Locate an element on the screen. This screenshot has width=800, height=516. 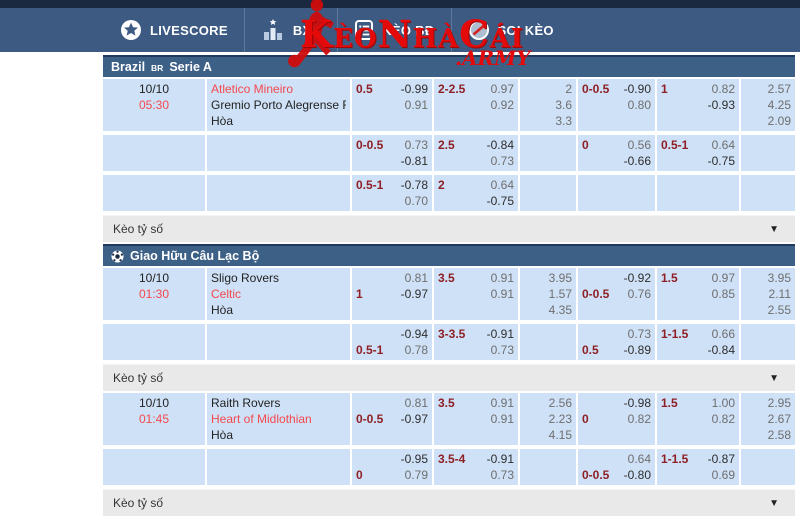
handicap-full-cell: 0 -0.95 0.79 is located at coordinates (392, 467).